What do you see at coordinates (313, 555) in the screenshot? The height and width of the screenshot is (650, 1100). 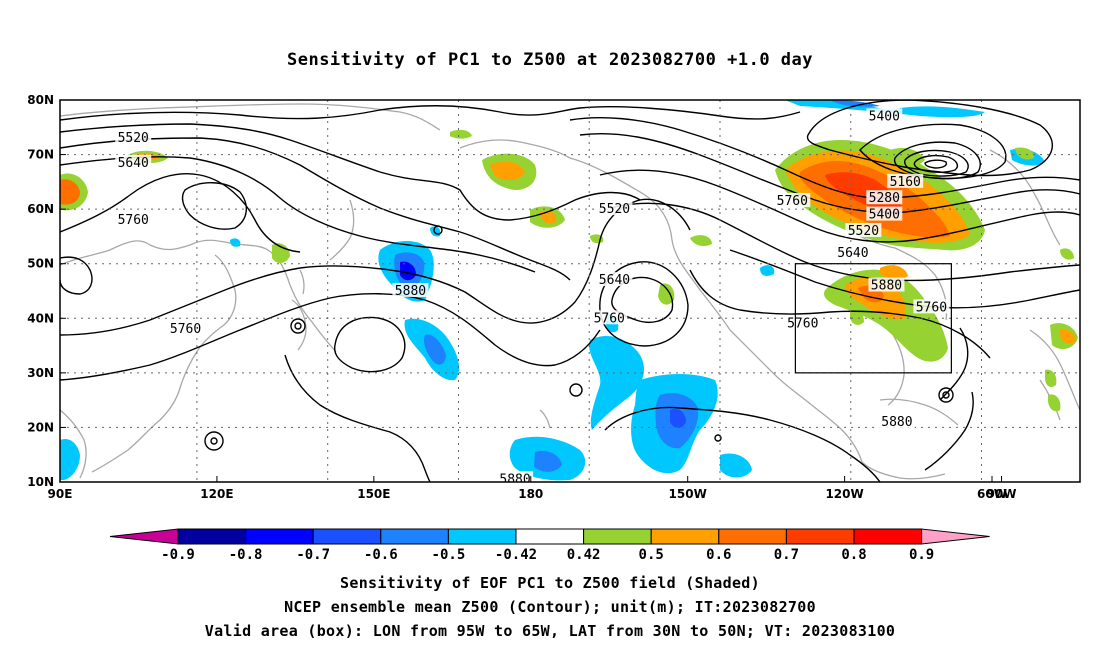 I see `colorbar-label: -0.7` at bounding box center [313, 555].